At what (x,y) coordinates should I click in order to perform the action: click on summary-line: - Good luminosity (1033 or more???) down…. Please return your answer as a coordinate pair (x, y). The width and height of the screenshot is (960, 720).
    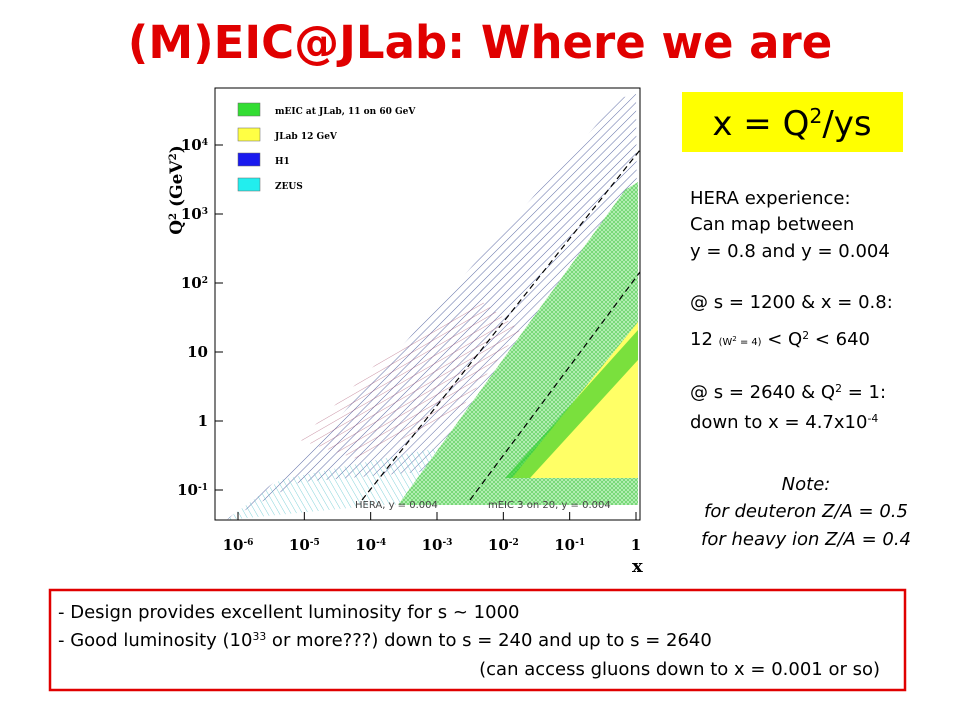
    Looking at the image, I should click on (385, 641).